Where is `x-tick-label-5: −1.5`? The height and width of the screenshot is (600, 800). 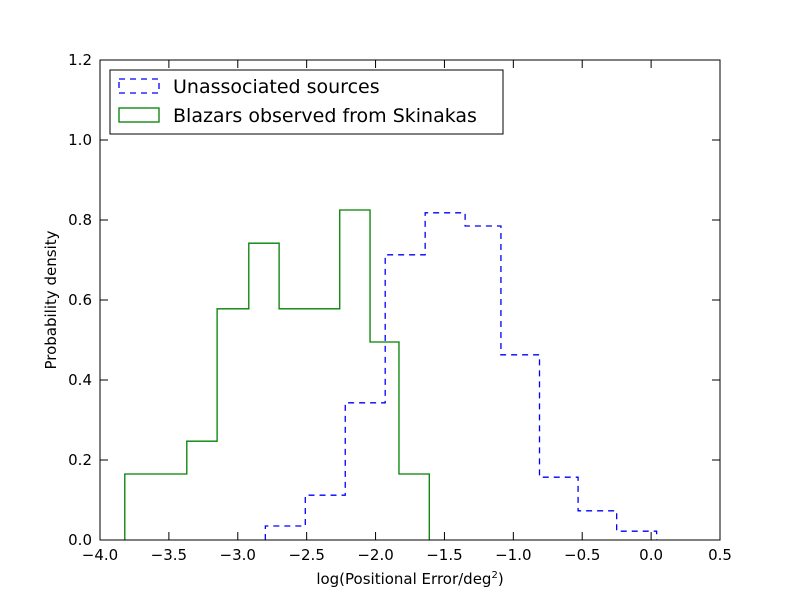 x-tick-label-5: −1.5 is located at coordinates (444, 555).